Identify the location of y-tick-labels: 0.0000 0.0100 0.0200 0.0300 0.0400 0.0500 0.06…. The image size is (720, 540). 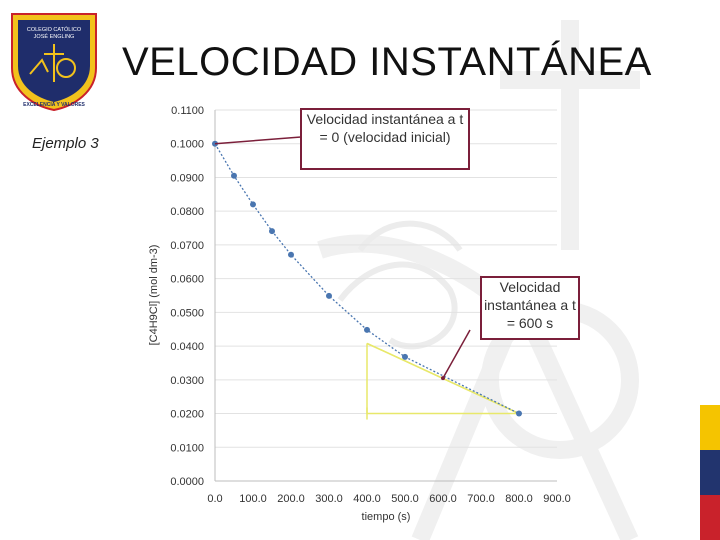
(187, 296).